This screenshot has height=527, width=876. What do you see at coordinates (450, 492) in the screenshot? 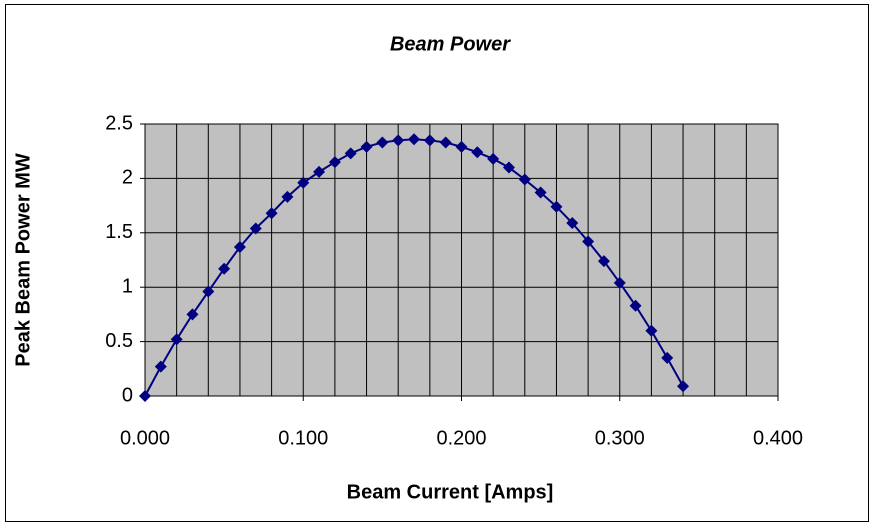
I see `x-axis-label: Beam Current [Amps]` at bounding box center [450, 492].